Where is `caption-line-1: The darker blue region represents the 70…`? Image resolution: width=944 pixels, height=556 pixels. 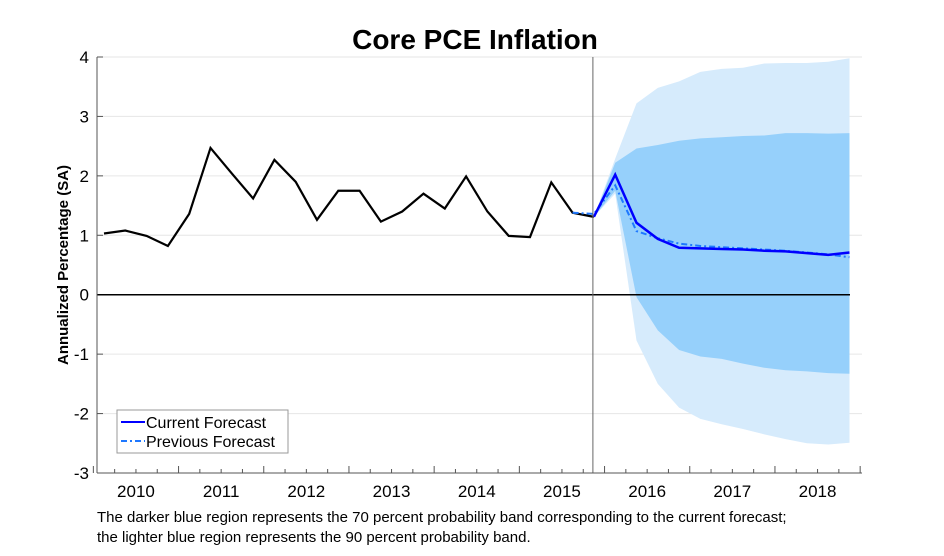 caption-line-1: The darker blue region represents the 70… is located at coordinates (442, 517).